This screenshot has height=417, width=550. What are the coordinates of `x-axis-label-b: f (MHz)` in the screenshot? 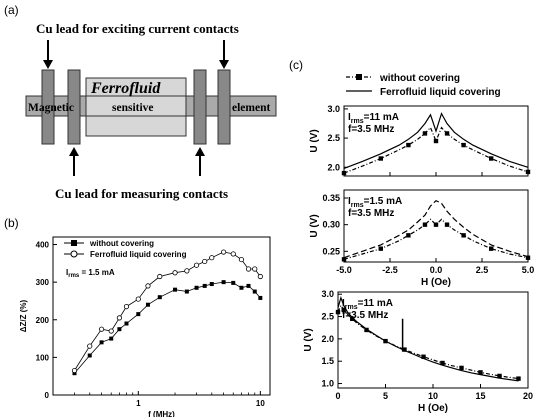 It's located at (161, 413).